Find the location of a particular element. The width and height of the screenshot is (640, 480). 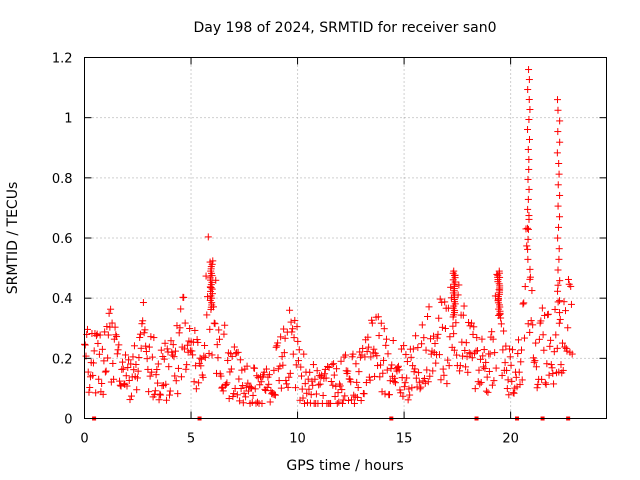

y-tick-label: 1.2 is located at coordinates (62, 59).